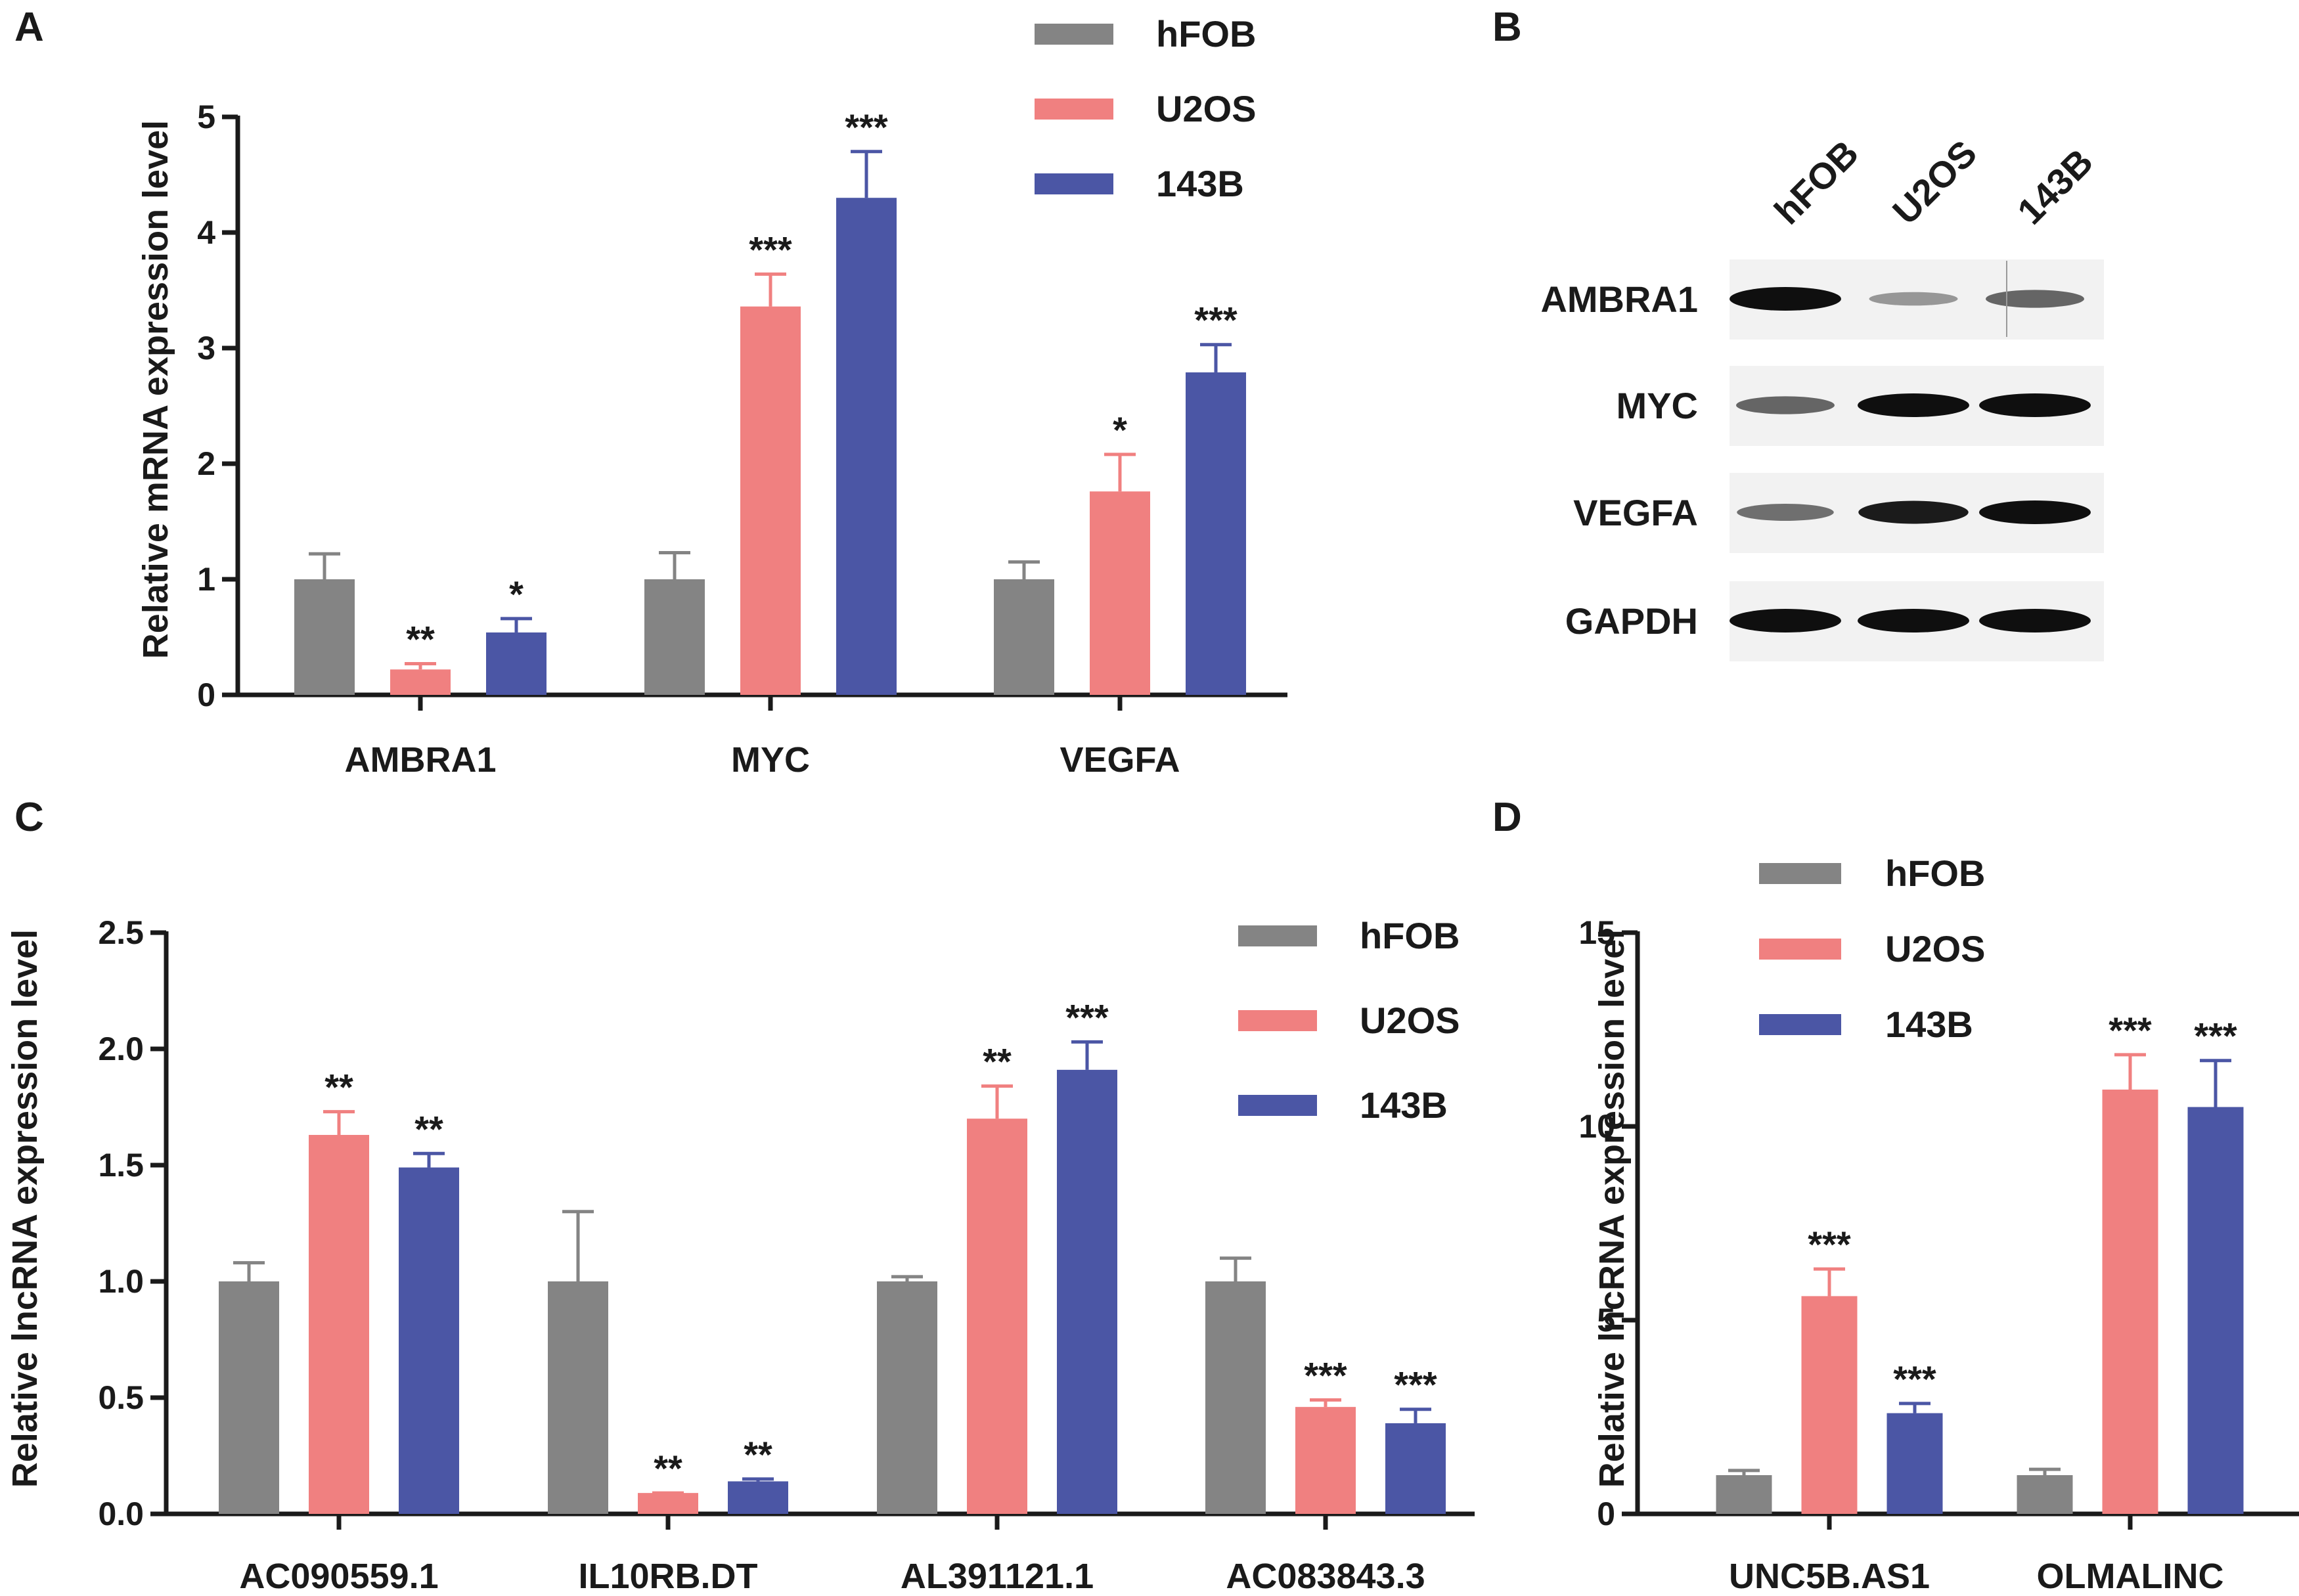  Describe the element at coordinates (1410, 1020) in the screenshot. I see `chart-c-legend-label: U2OS` at that location.